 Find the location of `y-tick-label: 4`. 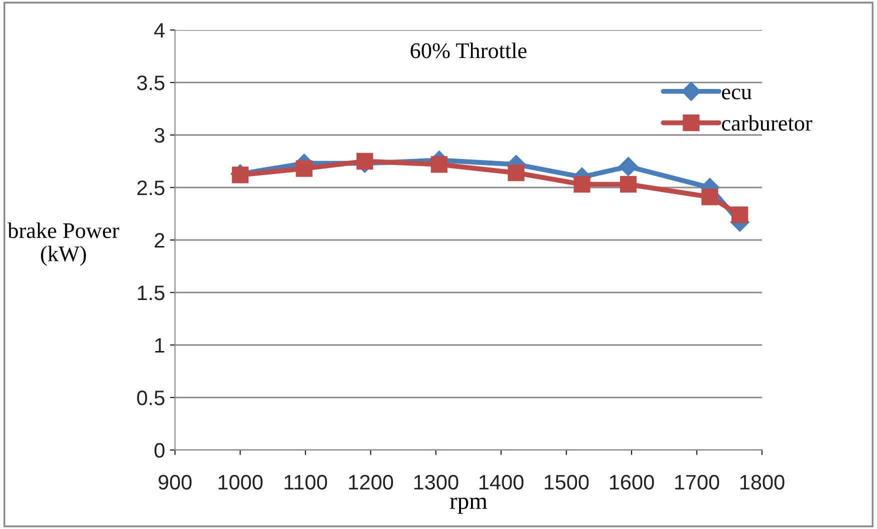

y-tick-label: 4 is located at coordinates (159, 30).